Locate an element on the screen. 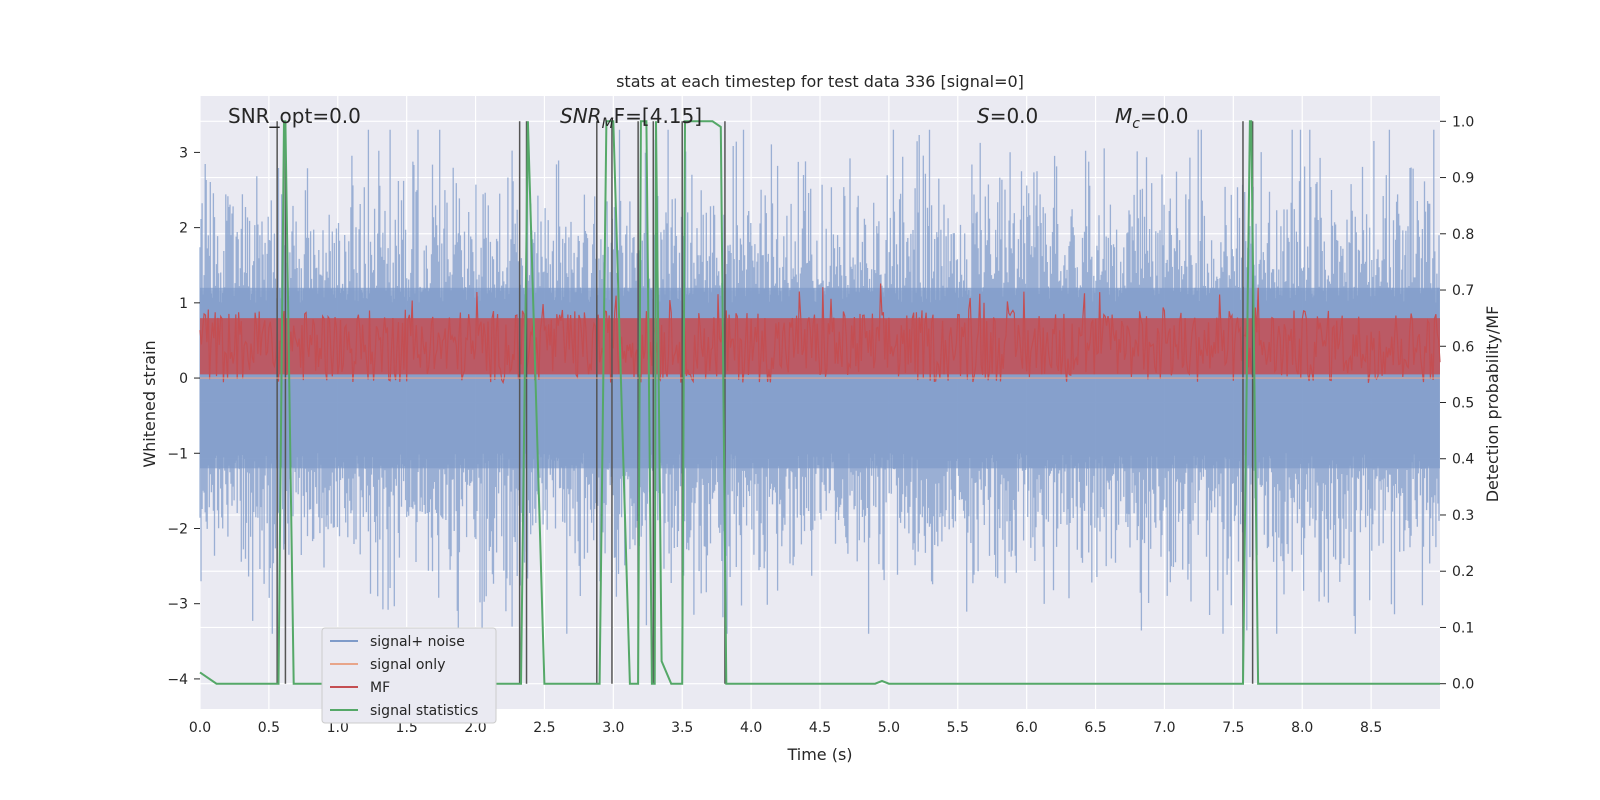 The height and width of the screenshot is (800, 1600). x-axis-label: Time (s) is located at coordinates (819, 754).